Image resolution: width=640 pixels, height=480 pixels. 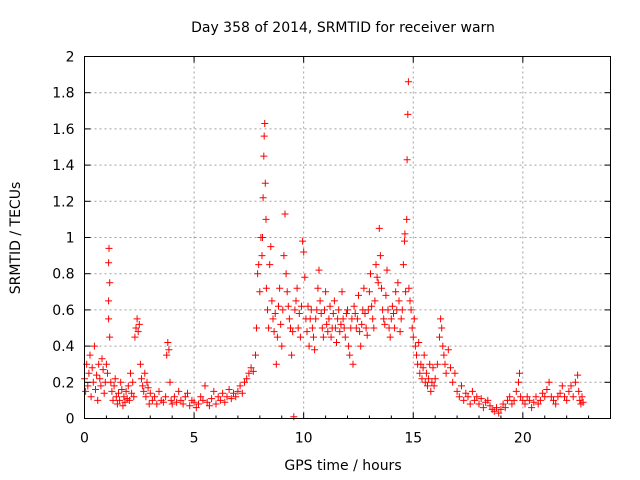 I want to click on y-tick-label: 0, so click(x=70, y=420).